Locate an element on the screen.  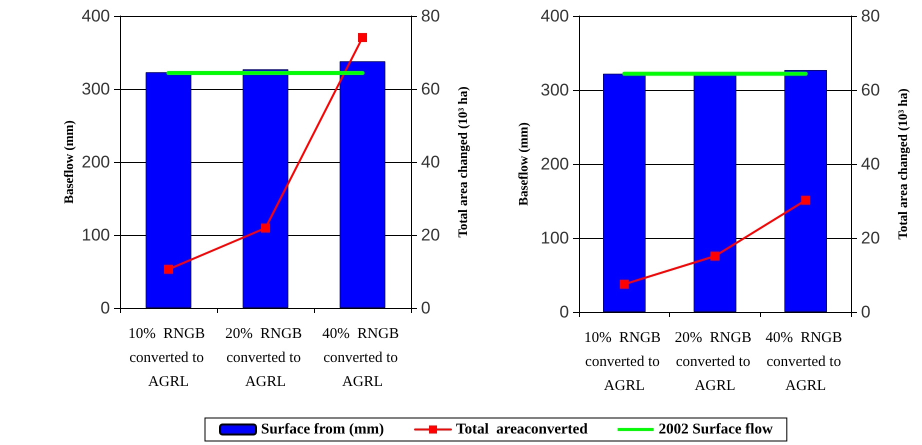
legend-label: Total areaconverted is located at coordinates (522, 430).